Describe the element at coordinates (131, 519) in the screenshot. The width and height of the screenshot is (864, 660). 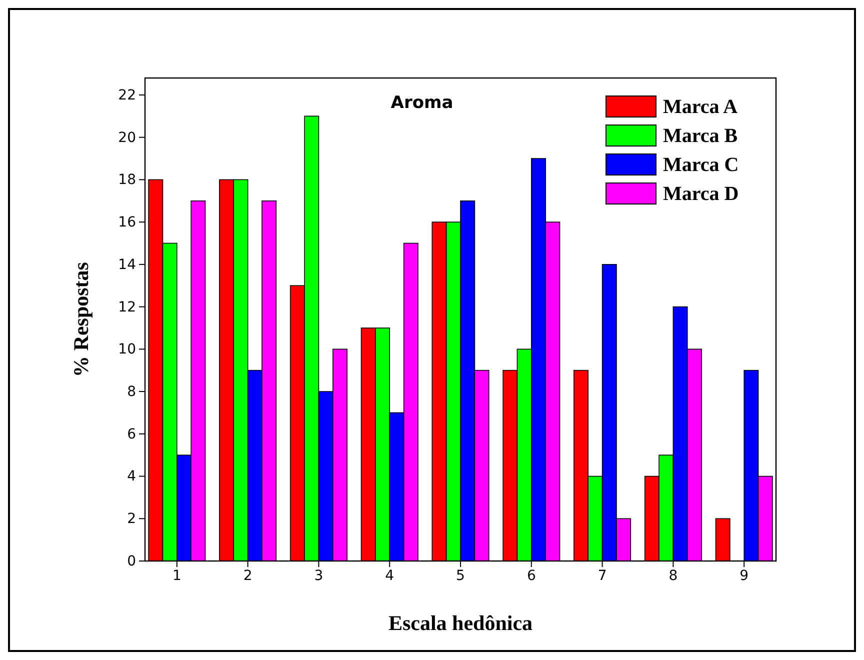
I see `y-tick-label: 2` at that location.